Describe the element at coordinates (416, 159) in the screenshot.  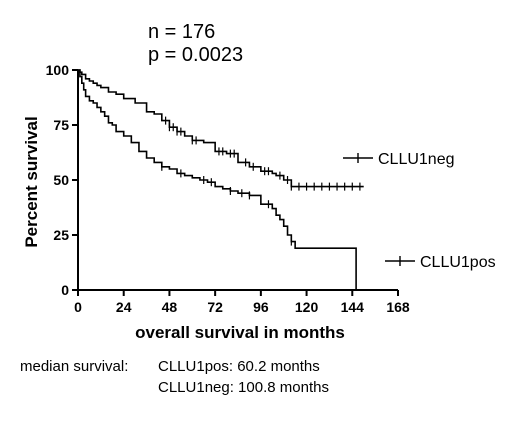
I see `legend-label-cllu1neg: CLLU1neg` at that location.